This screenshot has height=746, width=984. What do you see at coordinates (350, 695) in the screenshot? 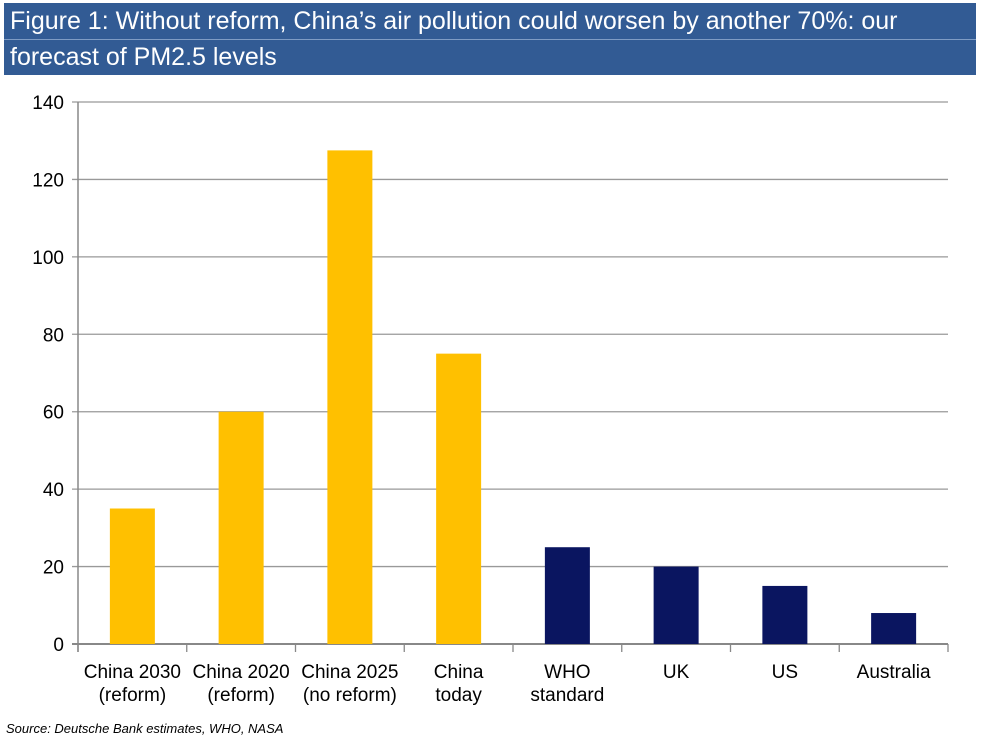
I see `x-tick-label: (no reform)` at bounding box center [350, 695].